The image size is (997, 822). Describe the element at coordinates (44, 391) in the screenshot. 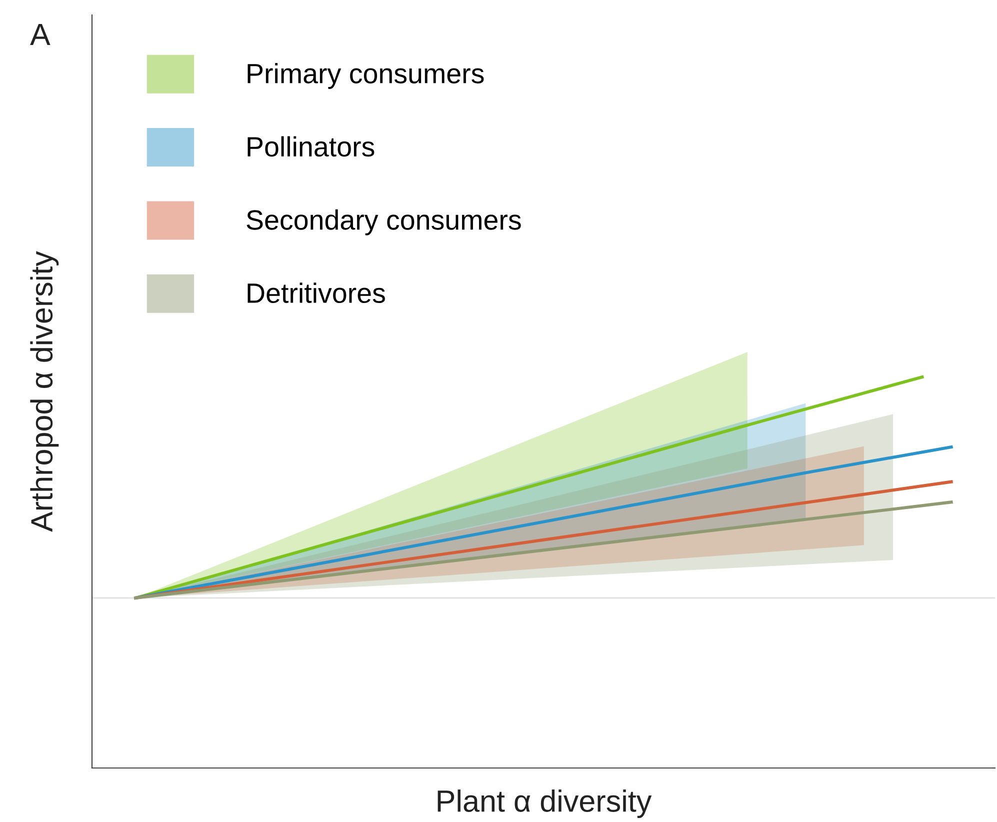

I see `y-axis-title: Arthropod α diversity` at that location.